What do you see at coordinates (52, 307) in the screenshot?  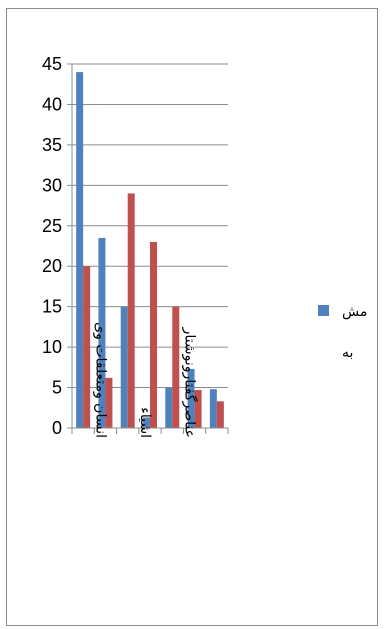 I see `y-tick-label: 15` at bounding box center [52, 307].